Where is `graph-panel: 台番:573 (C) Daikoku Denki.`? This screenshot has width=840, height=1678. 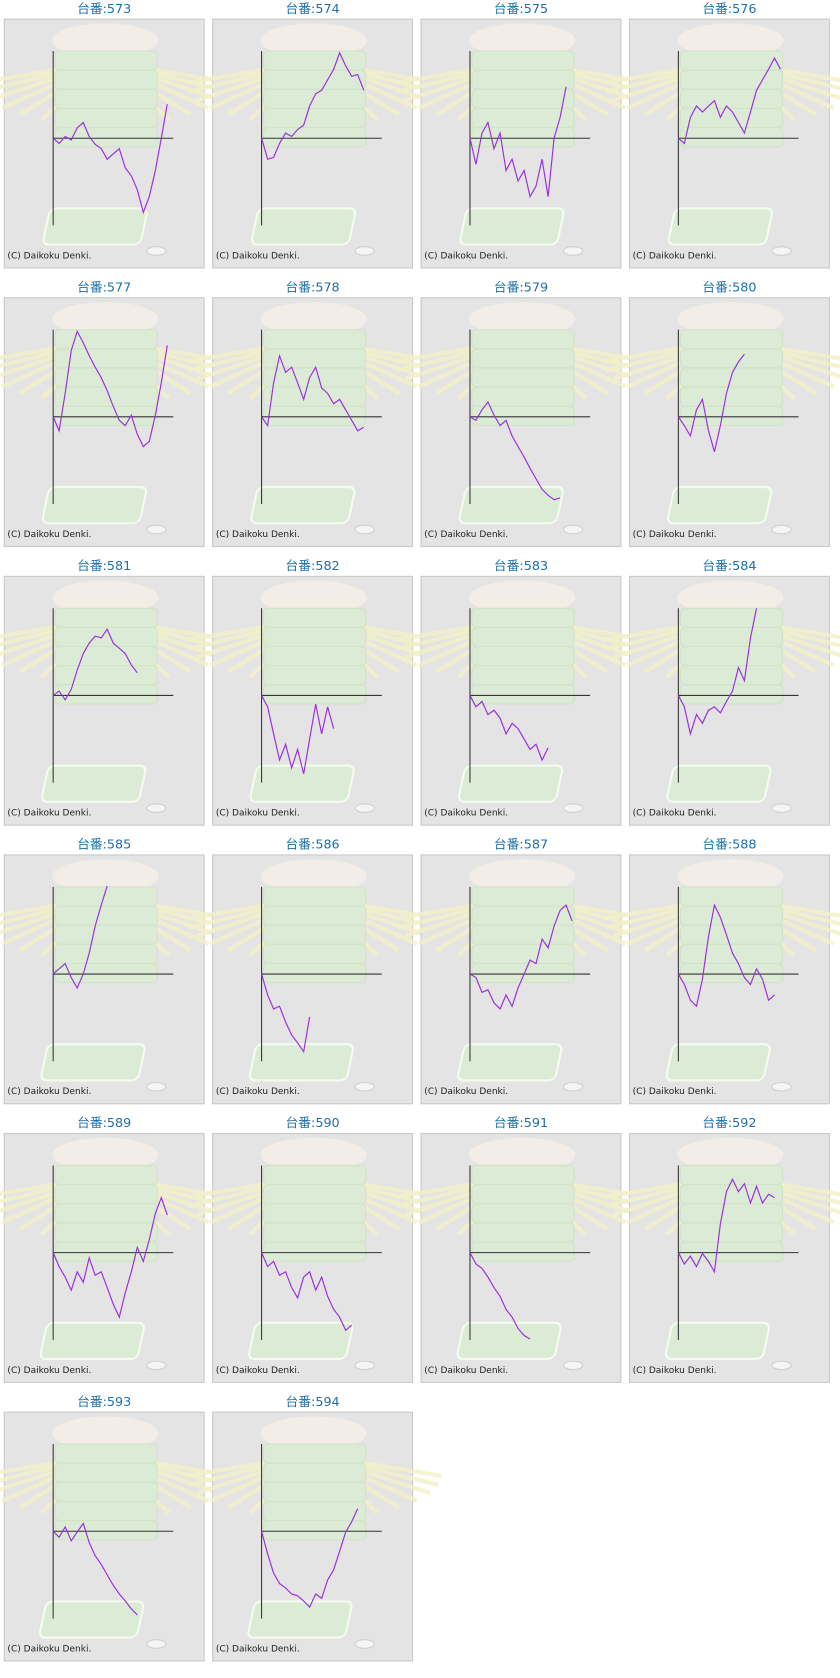
graph-panel: 台番:573 (C) Daikoku Denki. is located at coordinates (117, 135).